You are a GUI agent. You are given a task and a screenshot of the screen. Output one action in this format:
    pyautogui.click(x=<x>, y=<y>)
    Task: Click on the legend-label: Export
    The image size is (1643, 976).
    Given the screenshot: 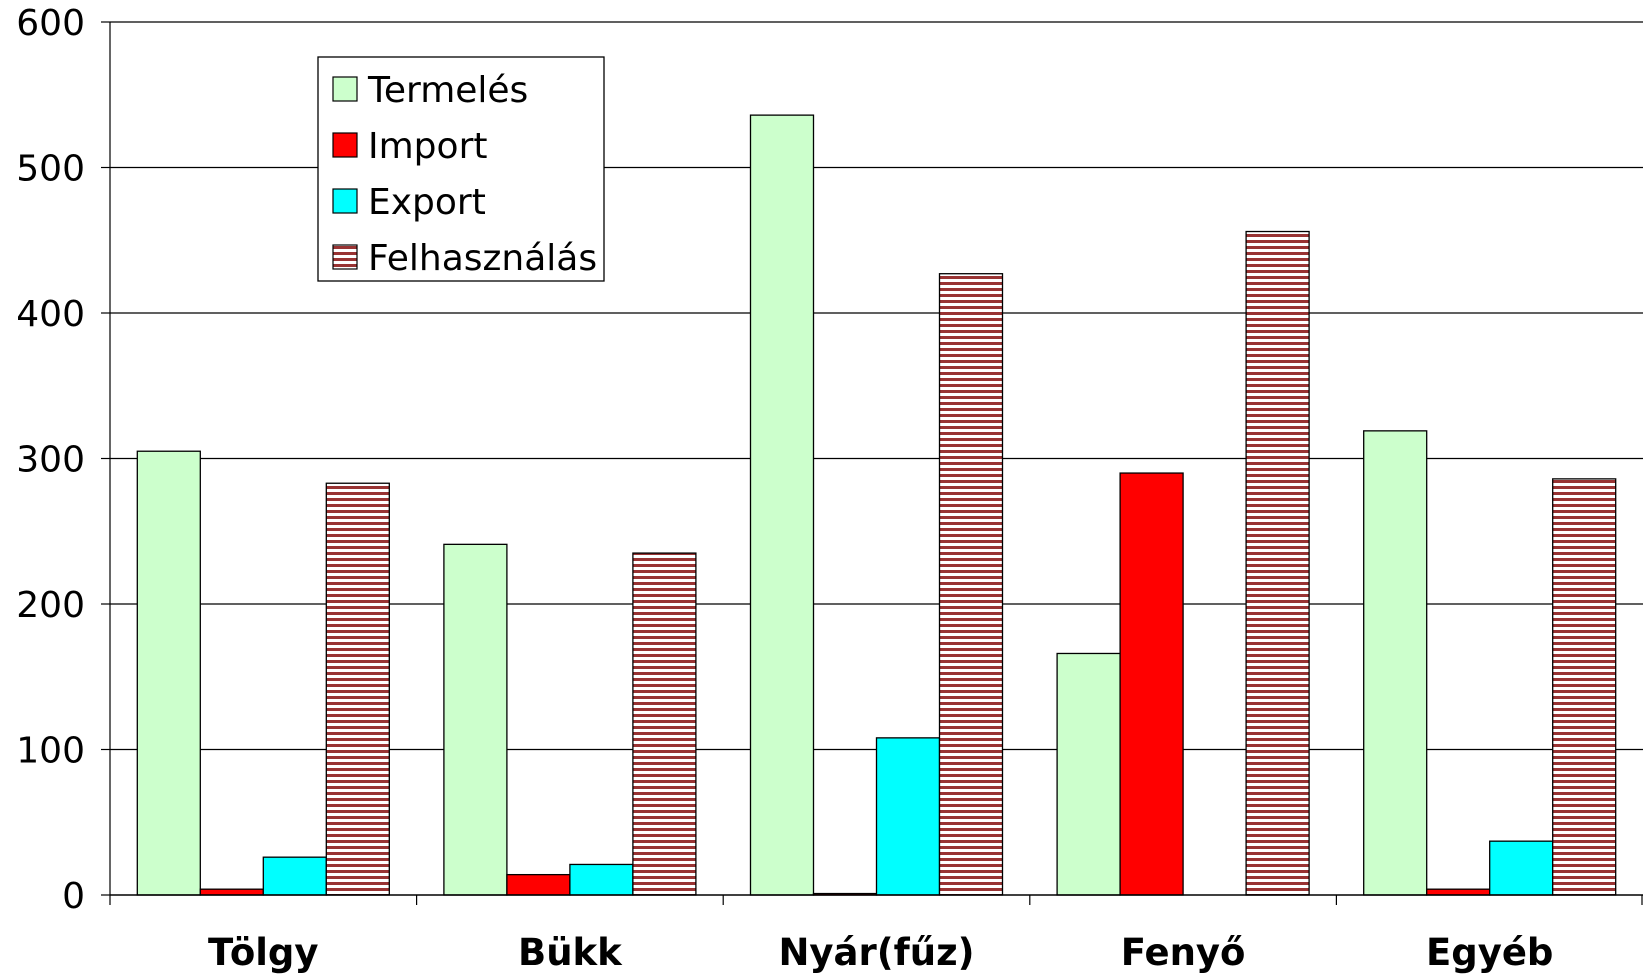 What is the action you would take?
    pyautogui.click(x=427, y=202)
    